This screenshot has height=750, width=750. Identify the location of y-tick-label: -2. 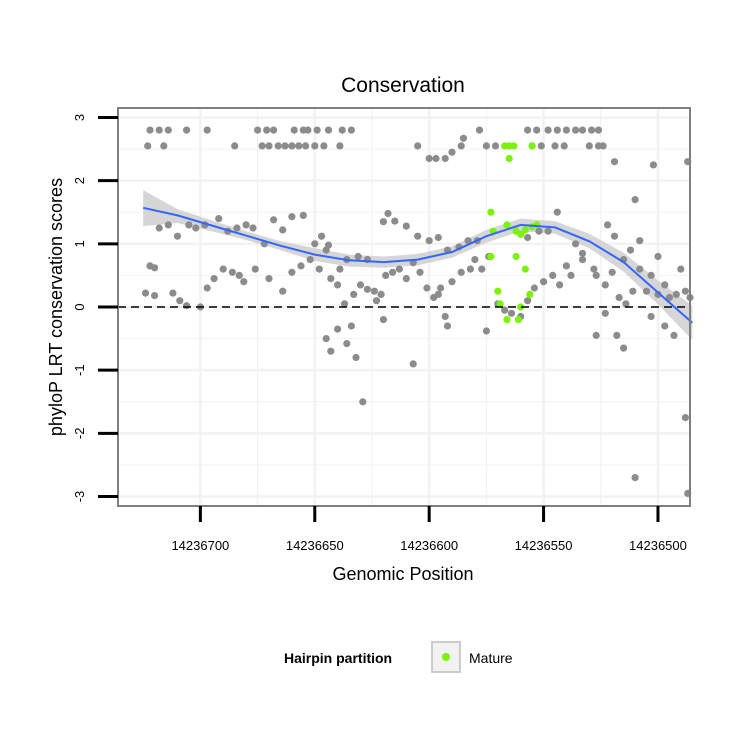
(79, 434).